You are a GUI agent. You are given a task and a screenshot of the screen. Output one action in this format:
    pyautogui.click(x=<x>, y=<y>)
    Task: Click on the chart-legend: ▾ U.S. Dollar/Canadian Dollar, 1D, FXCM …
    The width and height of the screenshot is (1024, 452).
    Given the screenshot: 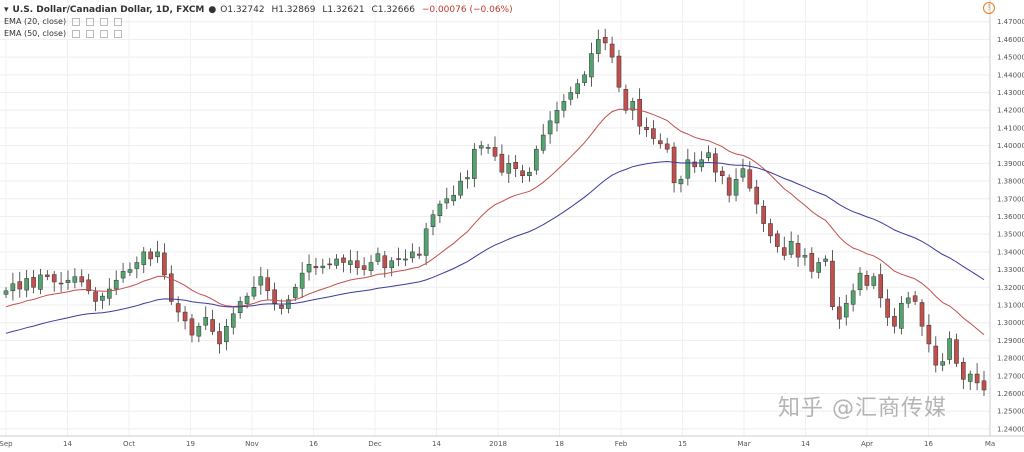 What is the action you would take?
    pyautogui.click(x=260, y=22)
    